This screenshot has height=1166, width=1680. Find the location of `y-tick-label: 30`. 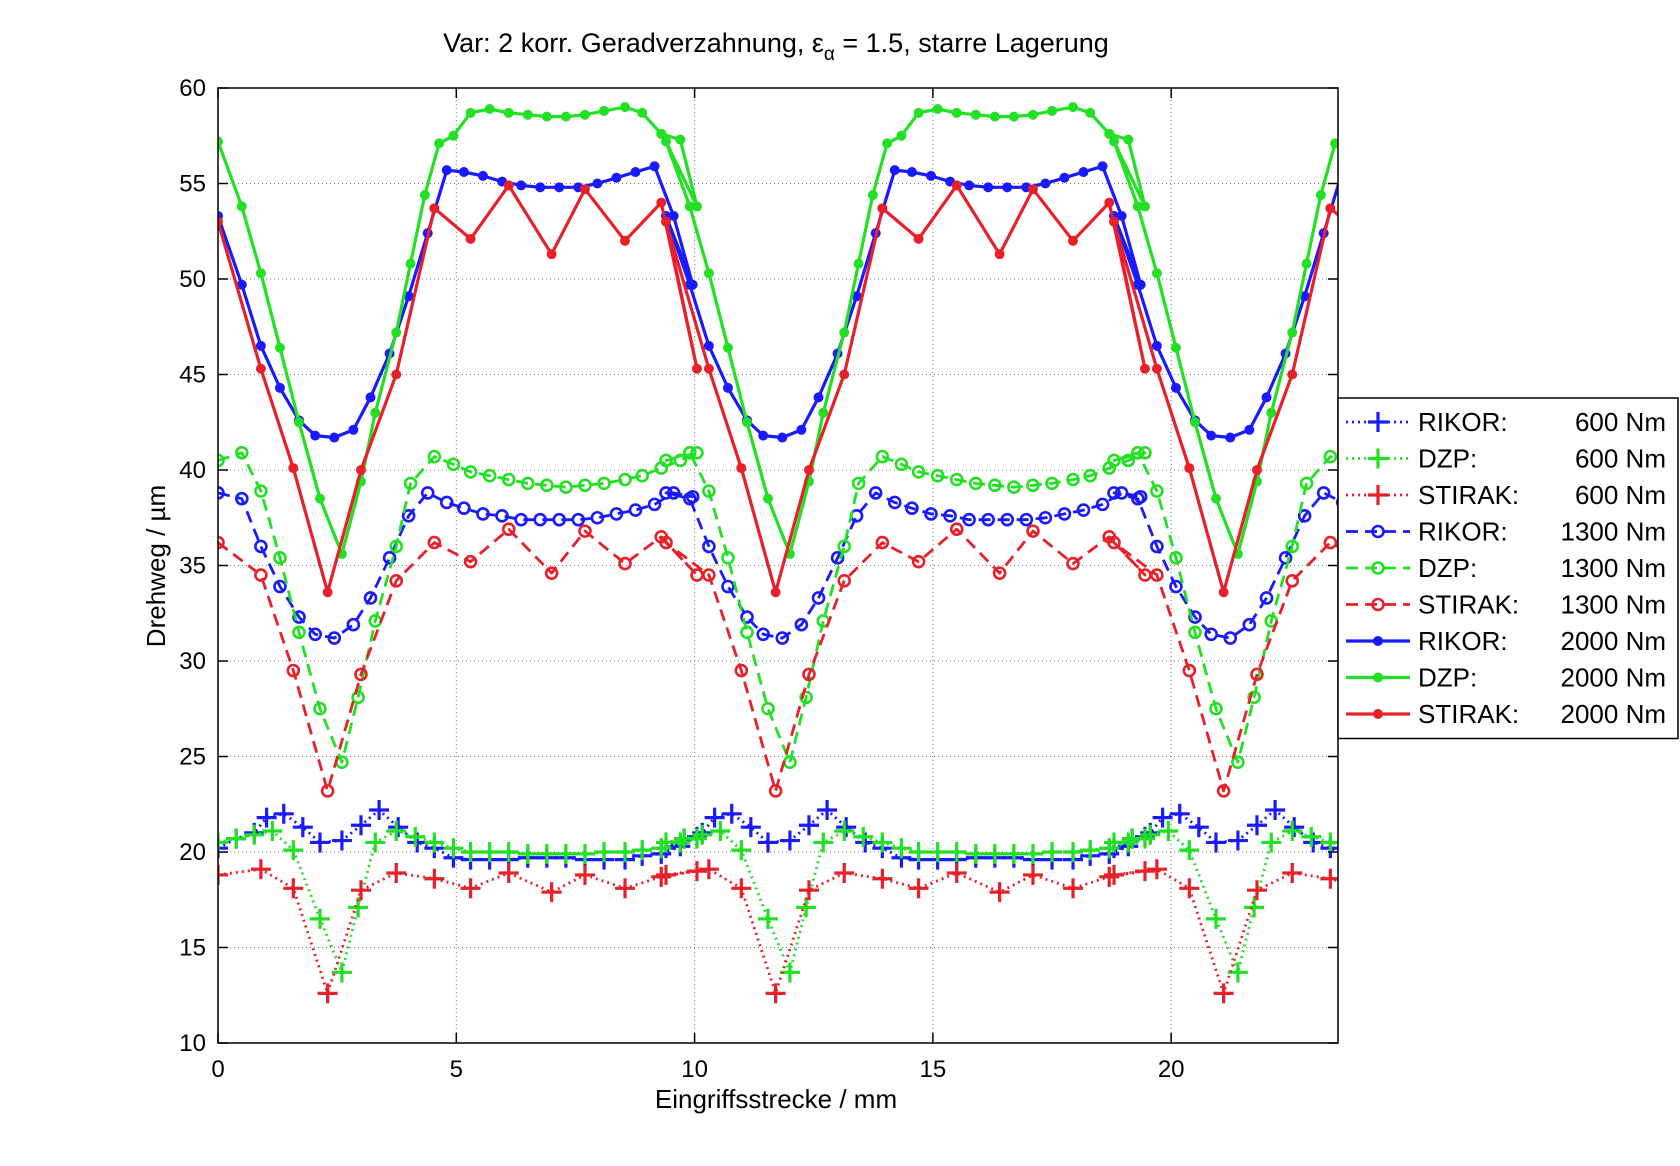

y-tick-label: 30 is located at coordinates (192, 661).